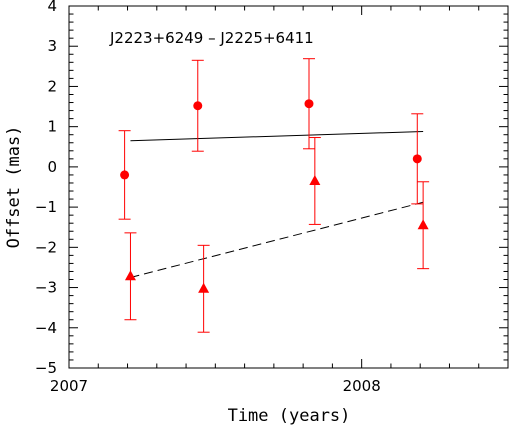 The width and height of the screenshot is (510, 428). Describe the element at coordinates (14, 187) in the screenshot. I see `y-axis-title: Offset (mas)` at that location.